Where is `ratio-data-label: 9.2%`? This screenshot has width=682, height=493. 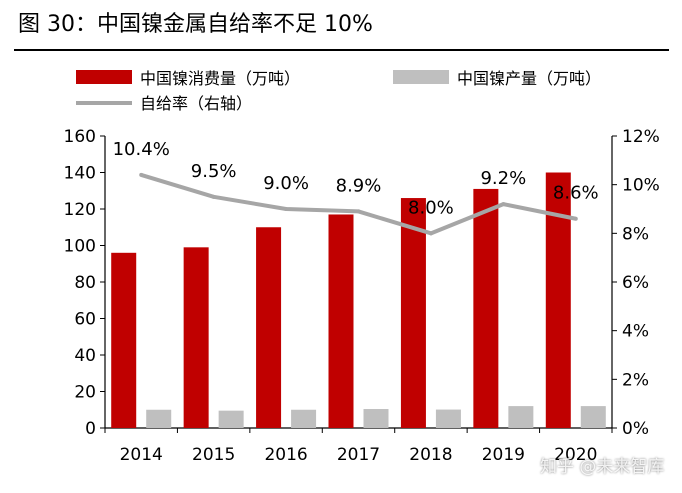
ratio-data-label: 9.2% is located at coordinates (503, 178).